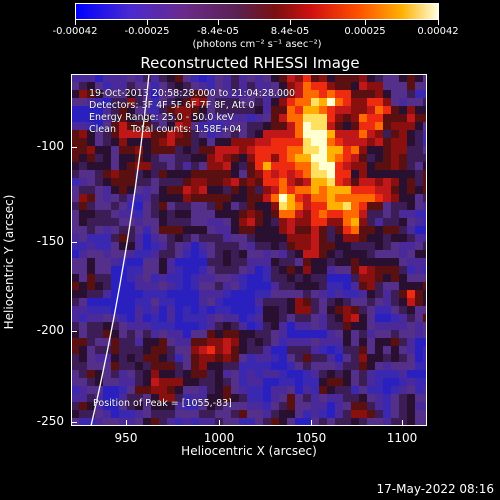 The width and height of the screenshot is (500, 500). I want to click on y-tick-label: -200, so click(50, 330).